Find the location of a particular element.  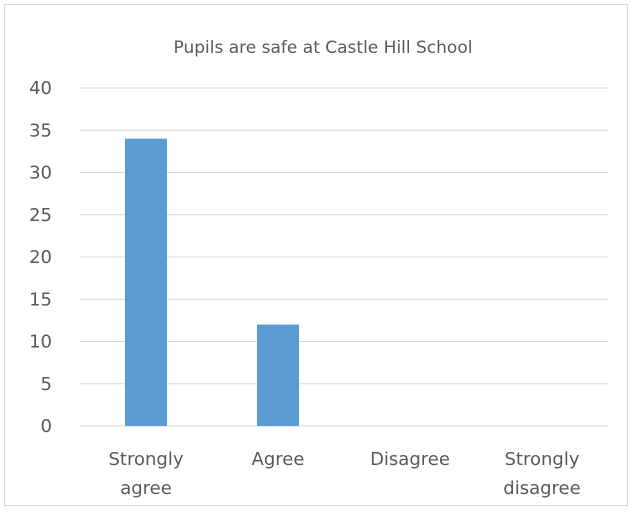

bar-agree is located at coordinates (278, 375).